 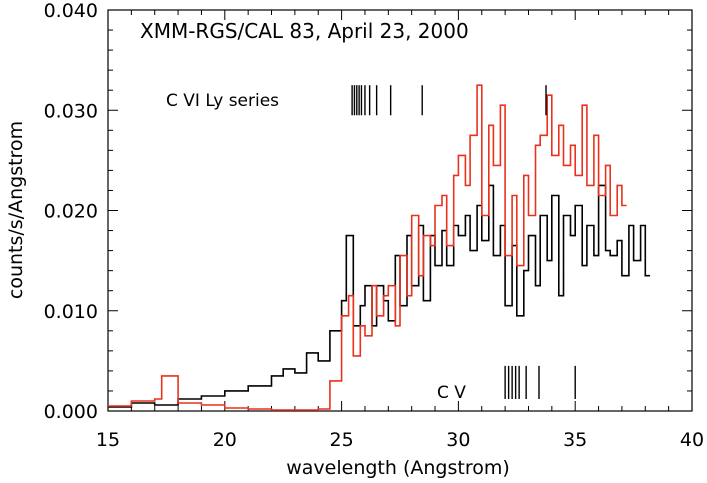 I want to click on y-tick-labels: 0.000 0.010 0.020 0.030 0.040, so click(x=71, y=211).